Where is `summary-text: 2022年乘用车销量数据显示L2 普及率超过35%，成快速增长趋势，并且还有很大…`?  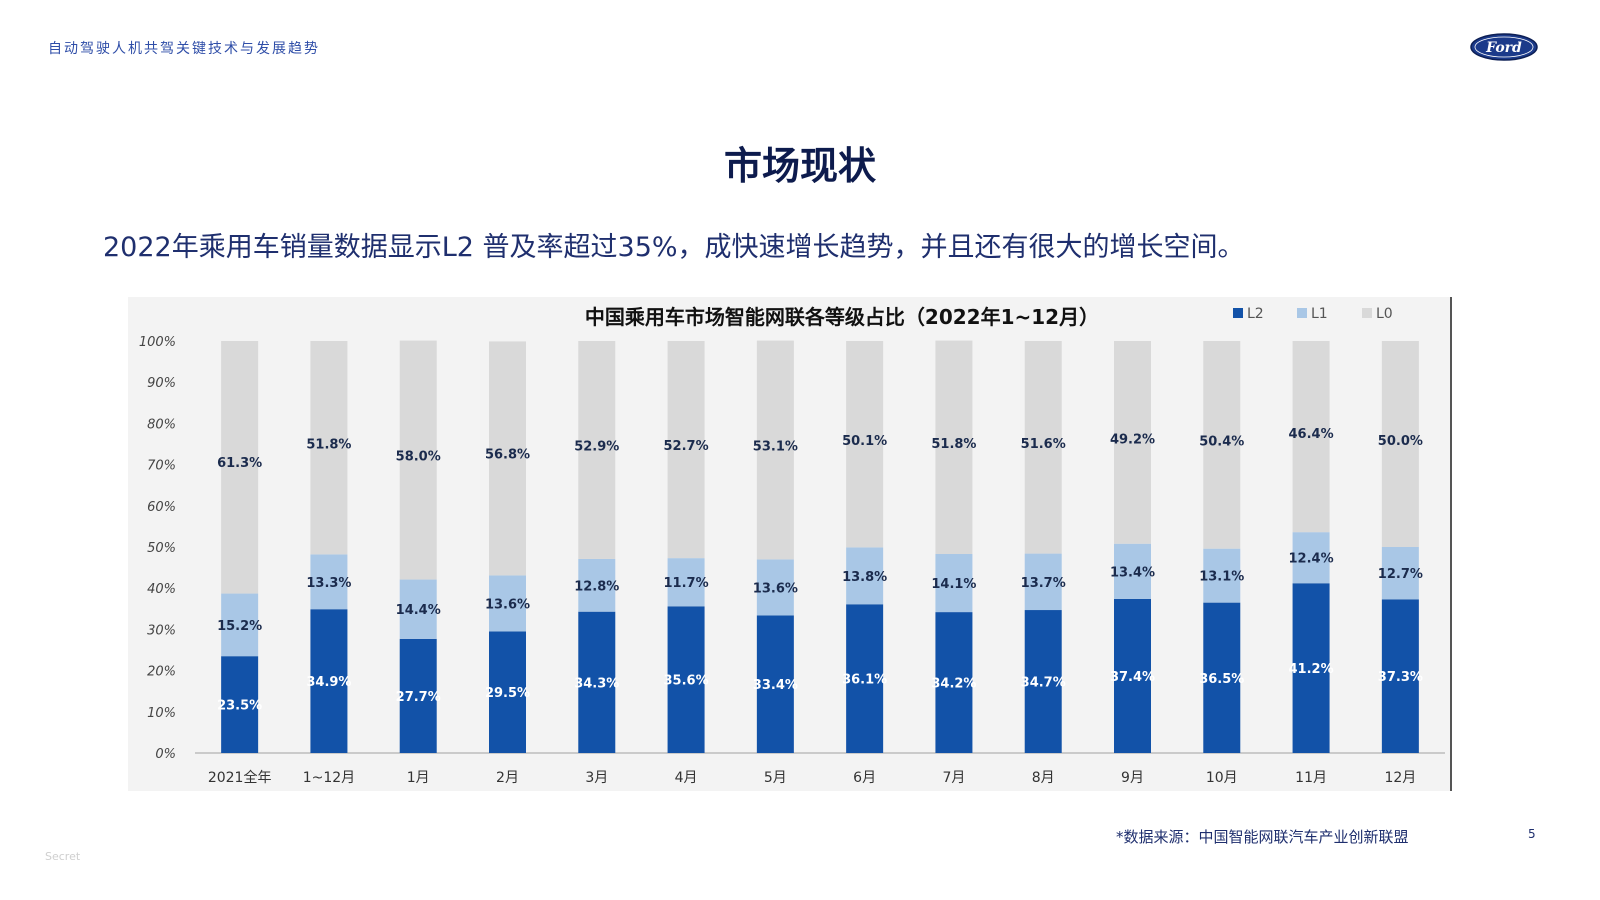 summary-text: 2022年乘用车销量数据显示L2 普及率超过35%，成快速增长趋势，并且还有很大… is located at coordinates (674, 247).